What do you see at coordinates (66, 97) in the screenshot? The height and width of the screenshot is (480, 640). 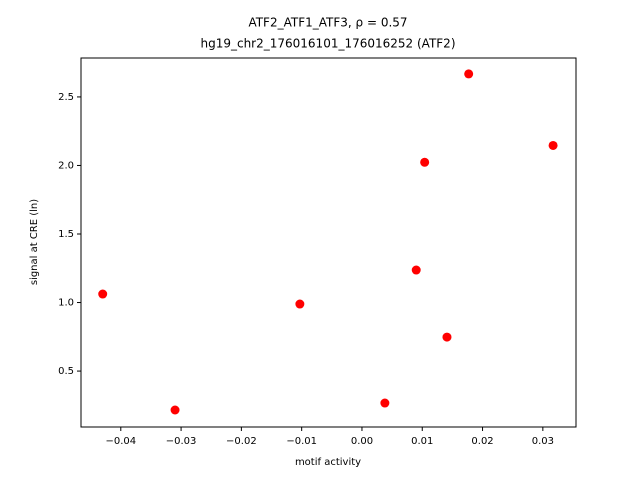 I see `y-tick-label: 2.5` at bounding box center [66, 97].